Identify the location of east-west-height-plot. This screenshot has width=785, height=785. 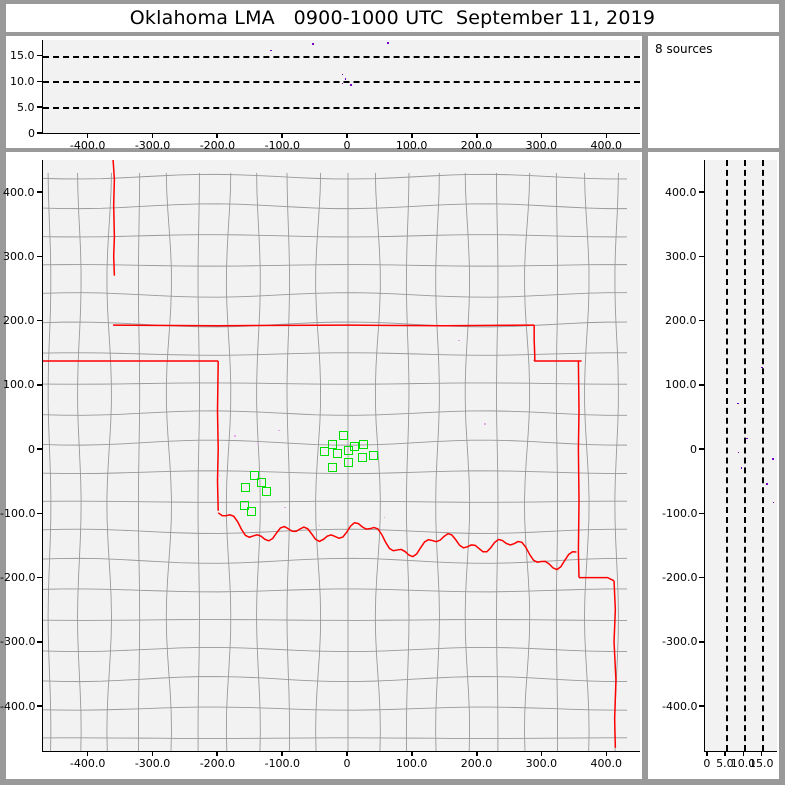
(740, 456).